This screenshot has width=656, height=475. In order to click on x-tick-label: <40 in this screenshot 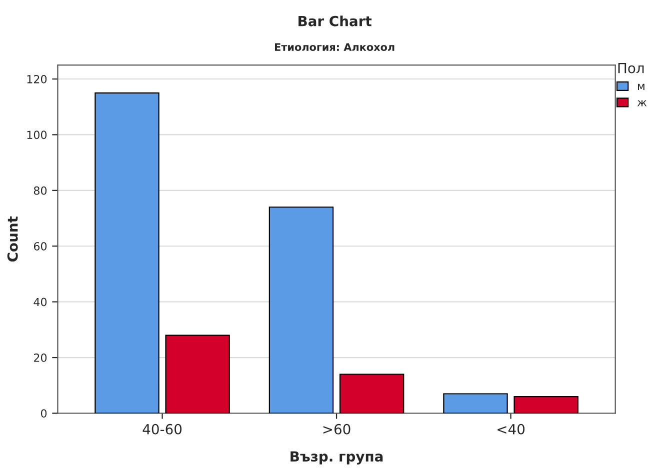, I will do `click(511, 429)`.